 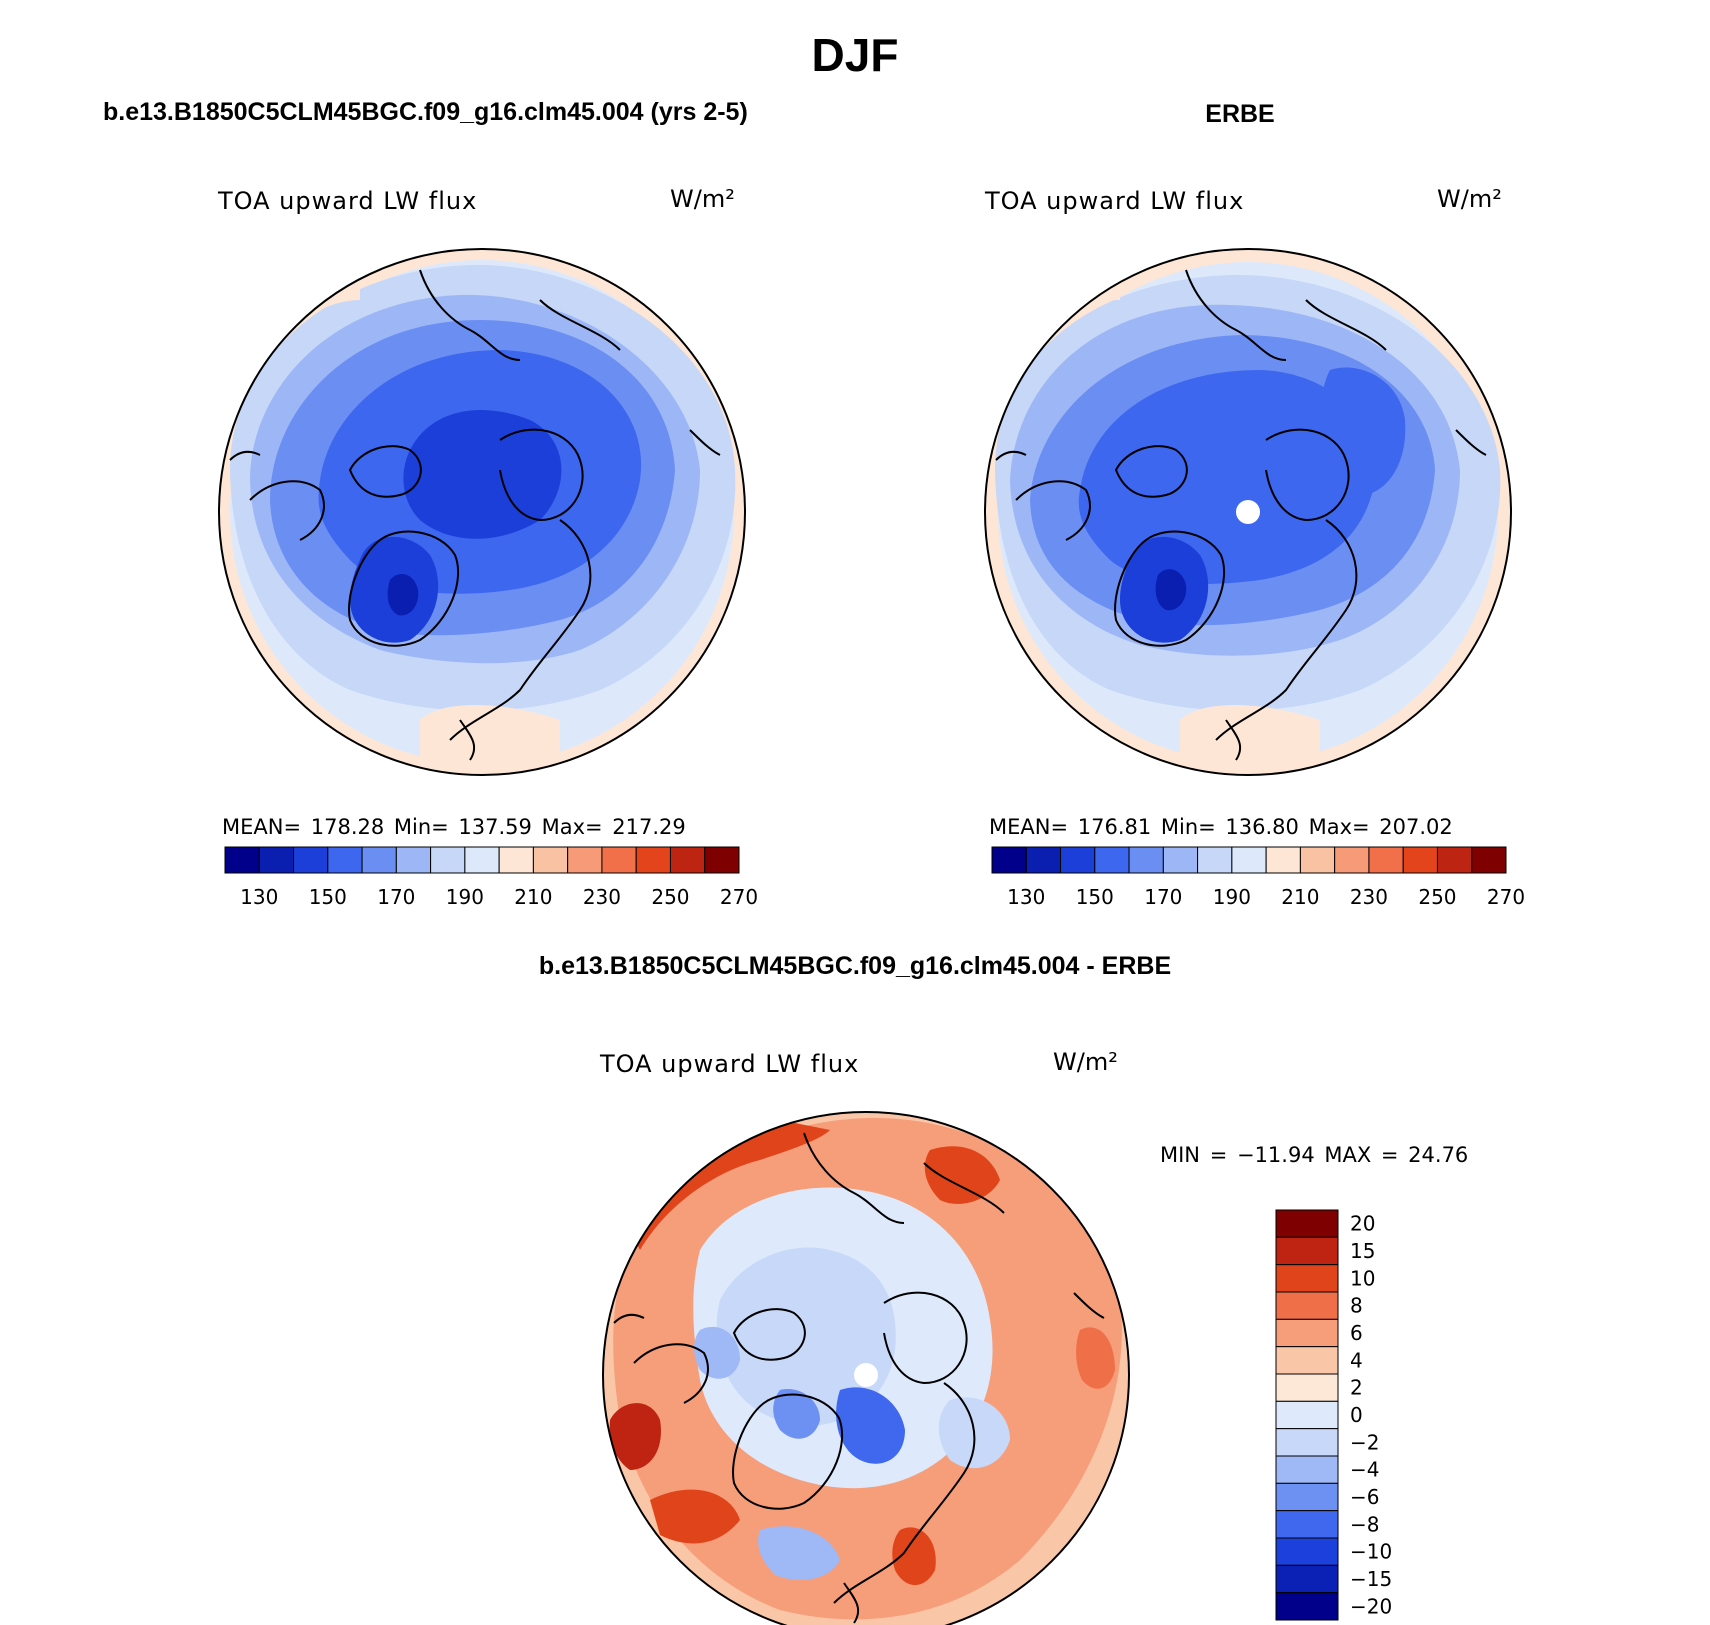 I want to click on map-border-diff, so click(x=866, y=1368).